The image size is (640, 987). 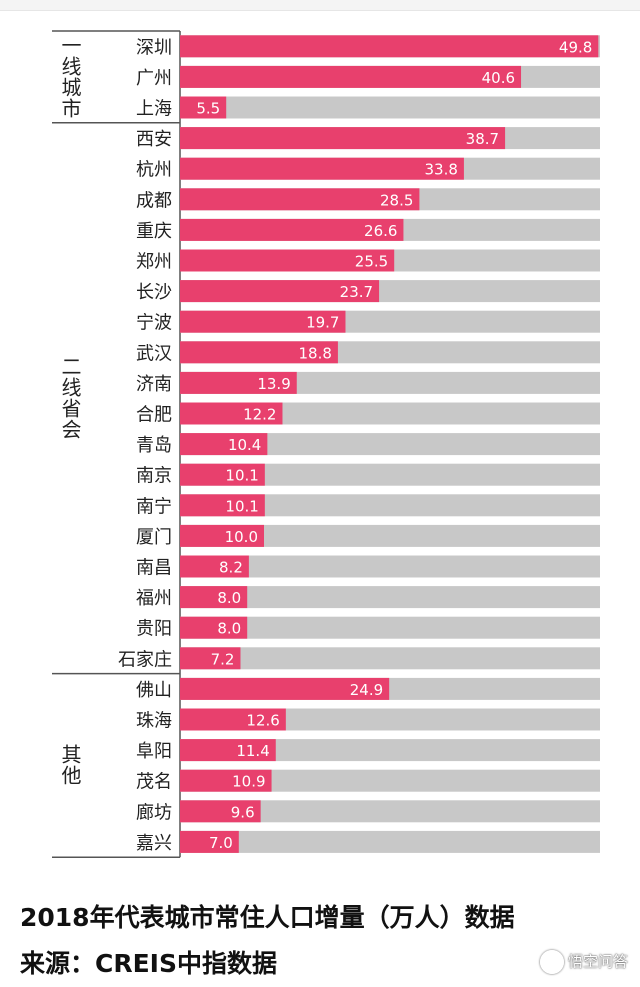 What do you see at coordinates (267, 917) in the screenshot?
I see `chart-caption-title: 2018年代表城市常住人口增量（万人）数据` at bounding box center [267, 917].